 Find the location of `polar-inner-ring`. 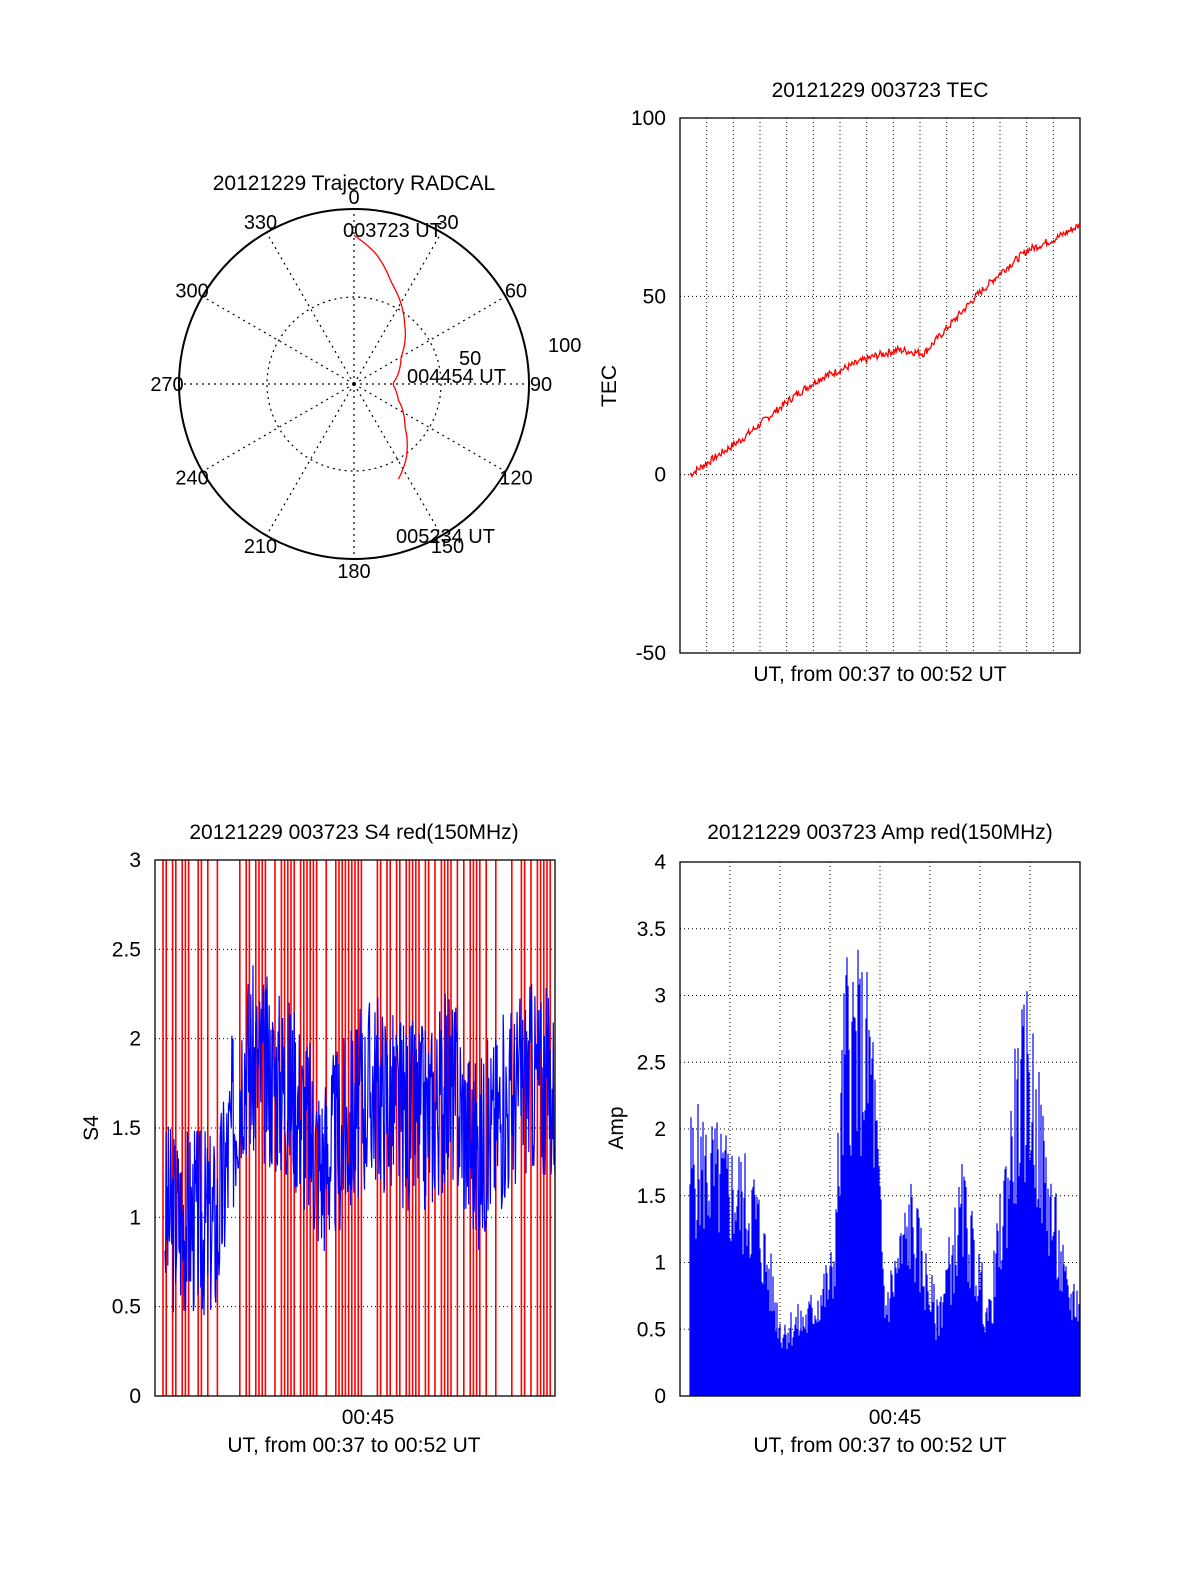

polar-inner-ring is located at coordinates (354, 384).